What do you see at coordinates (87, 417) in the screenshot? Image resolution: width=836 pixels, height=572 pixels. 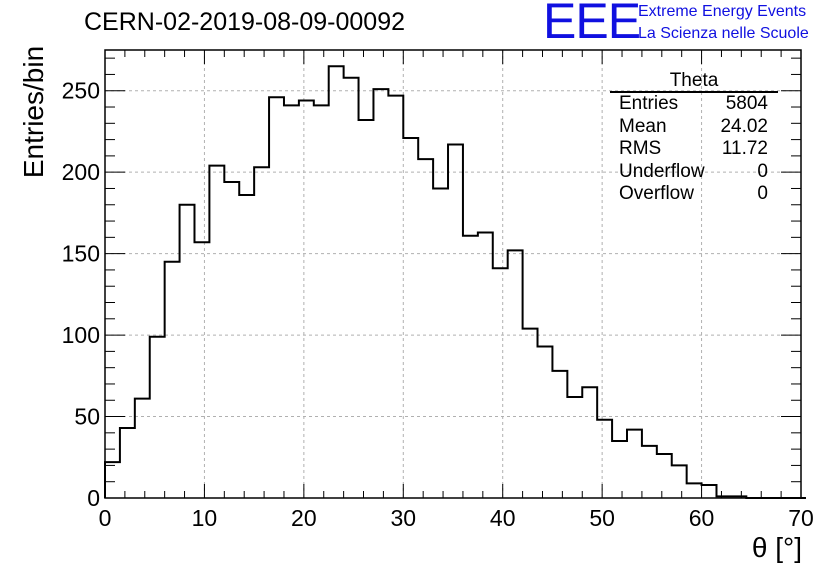 I see `y-tick-label: 50` at bounding box center [87, 417].